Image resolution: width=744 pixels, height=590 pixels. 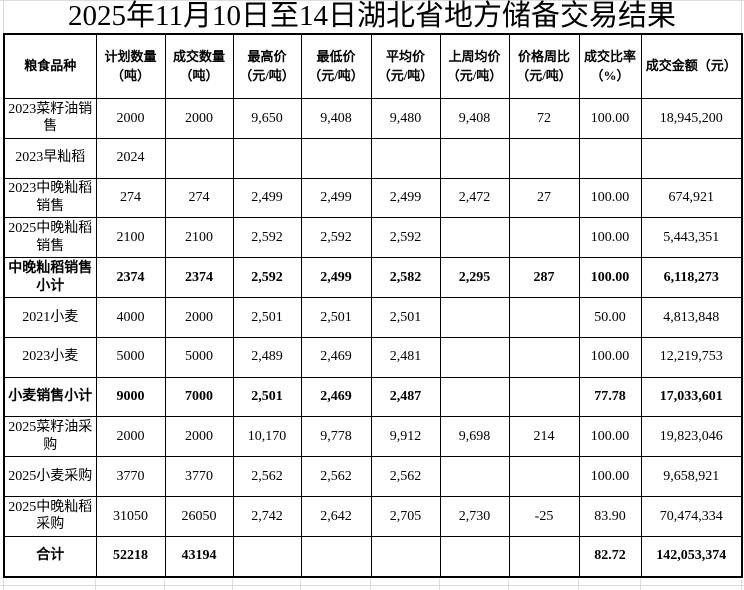 I want to click on row-label-cell: 2025菜籽油采购, so click(x=50, y=437).